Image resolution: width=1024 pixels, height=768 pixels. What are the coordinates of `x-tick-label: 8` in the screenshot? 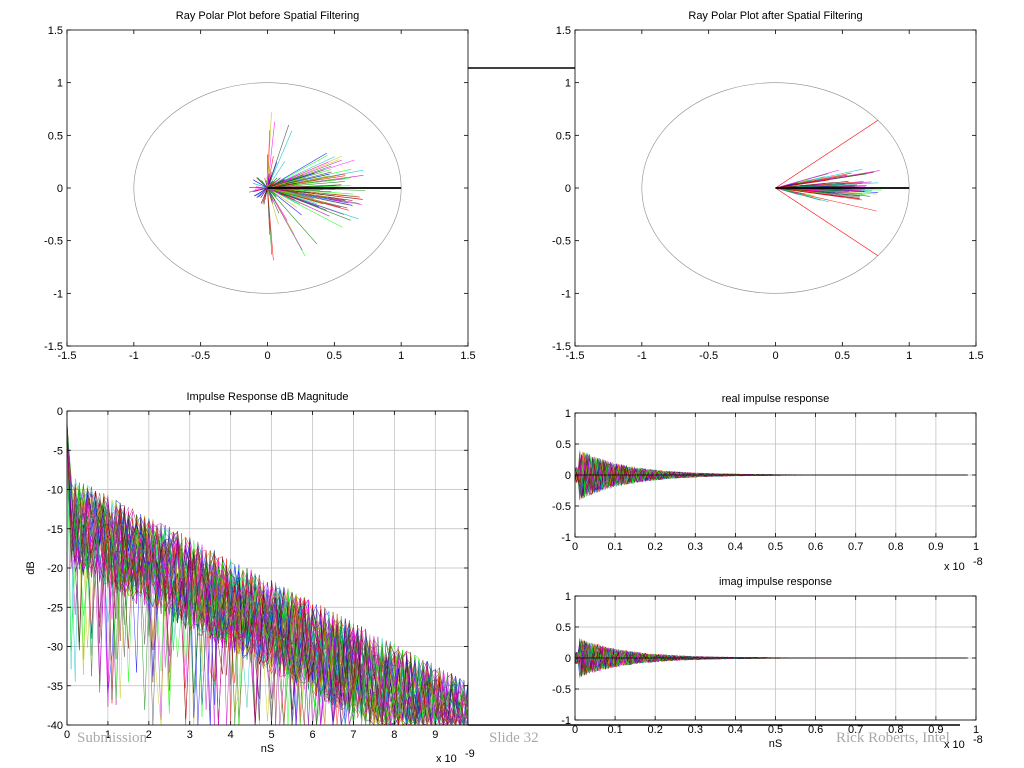 It's located at (394, 735).